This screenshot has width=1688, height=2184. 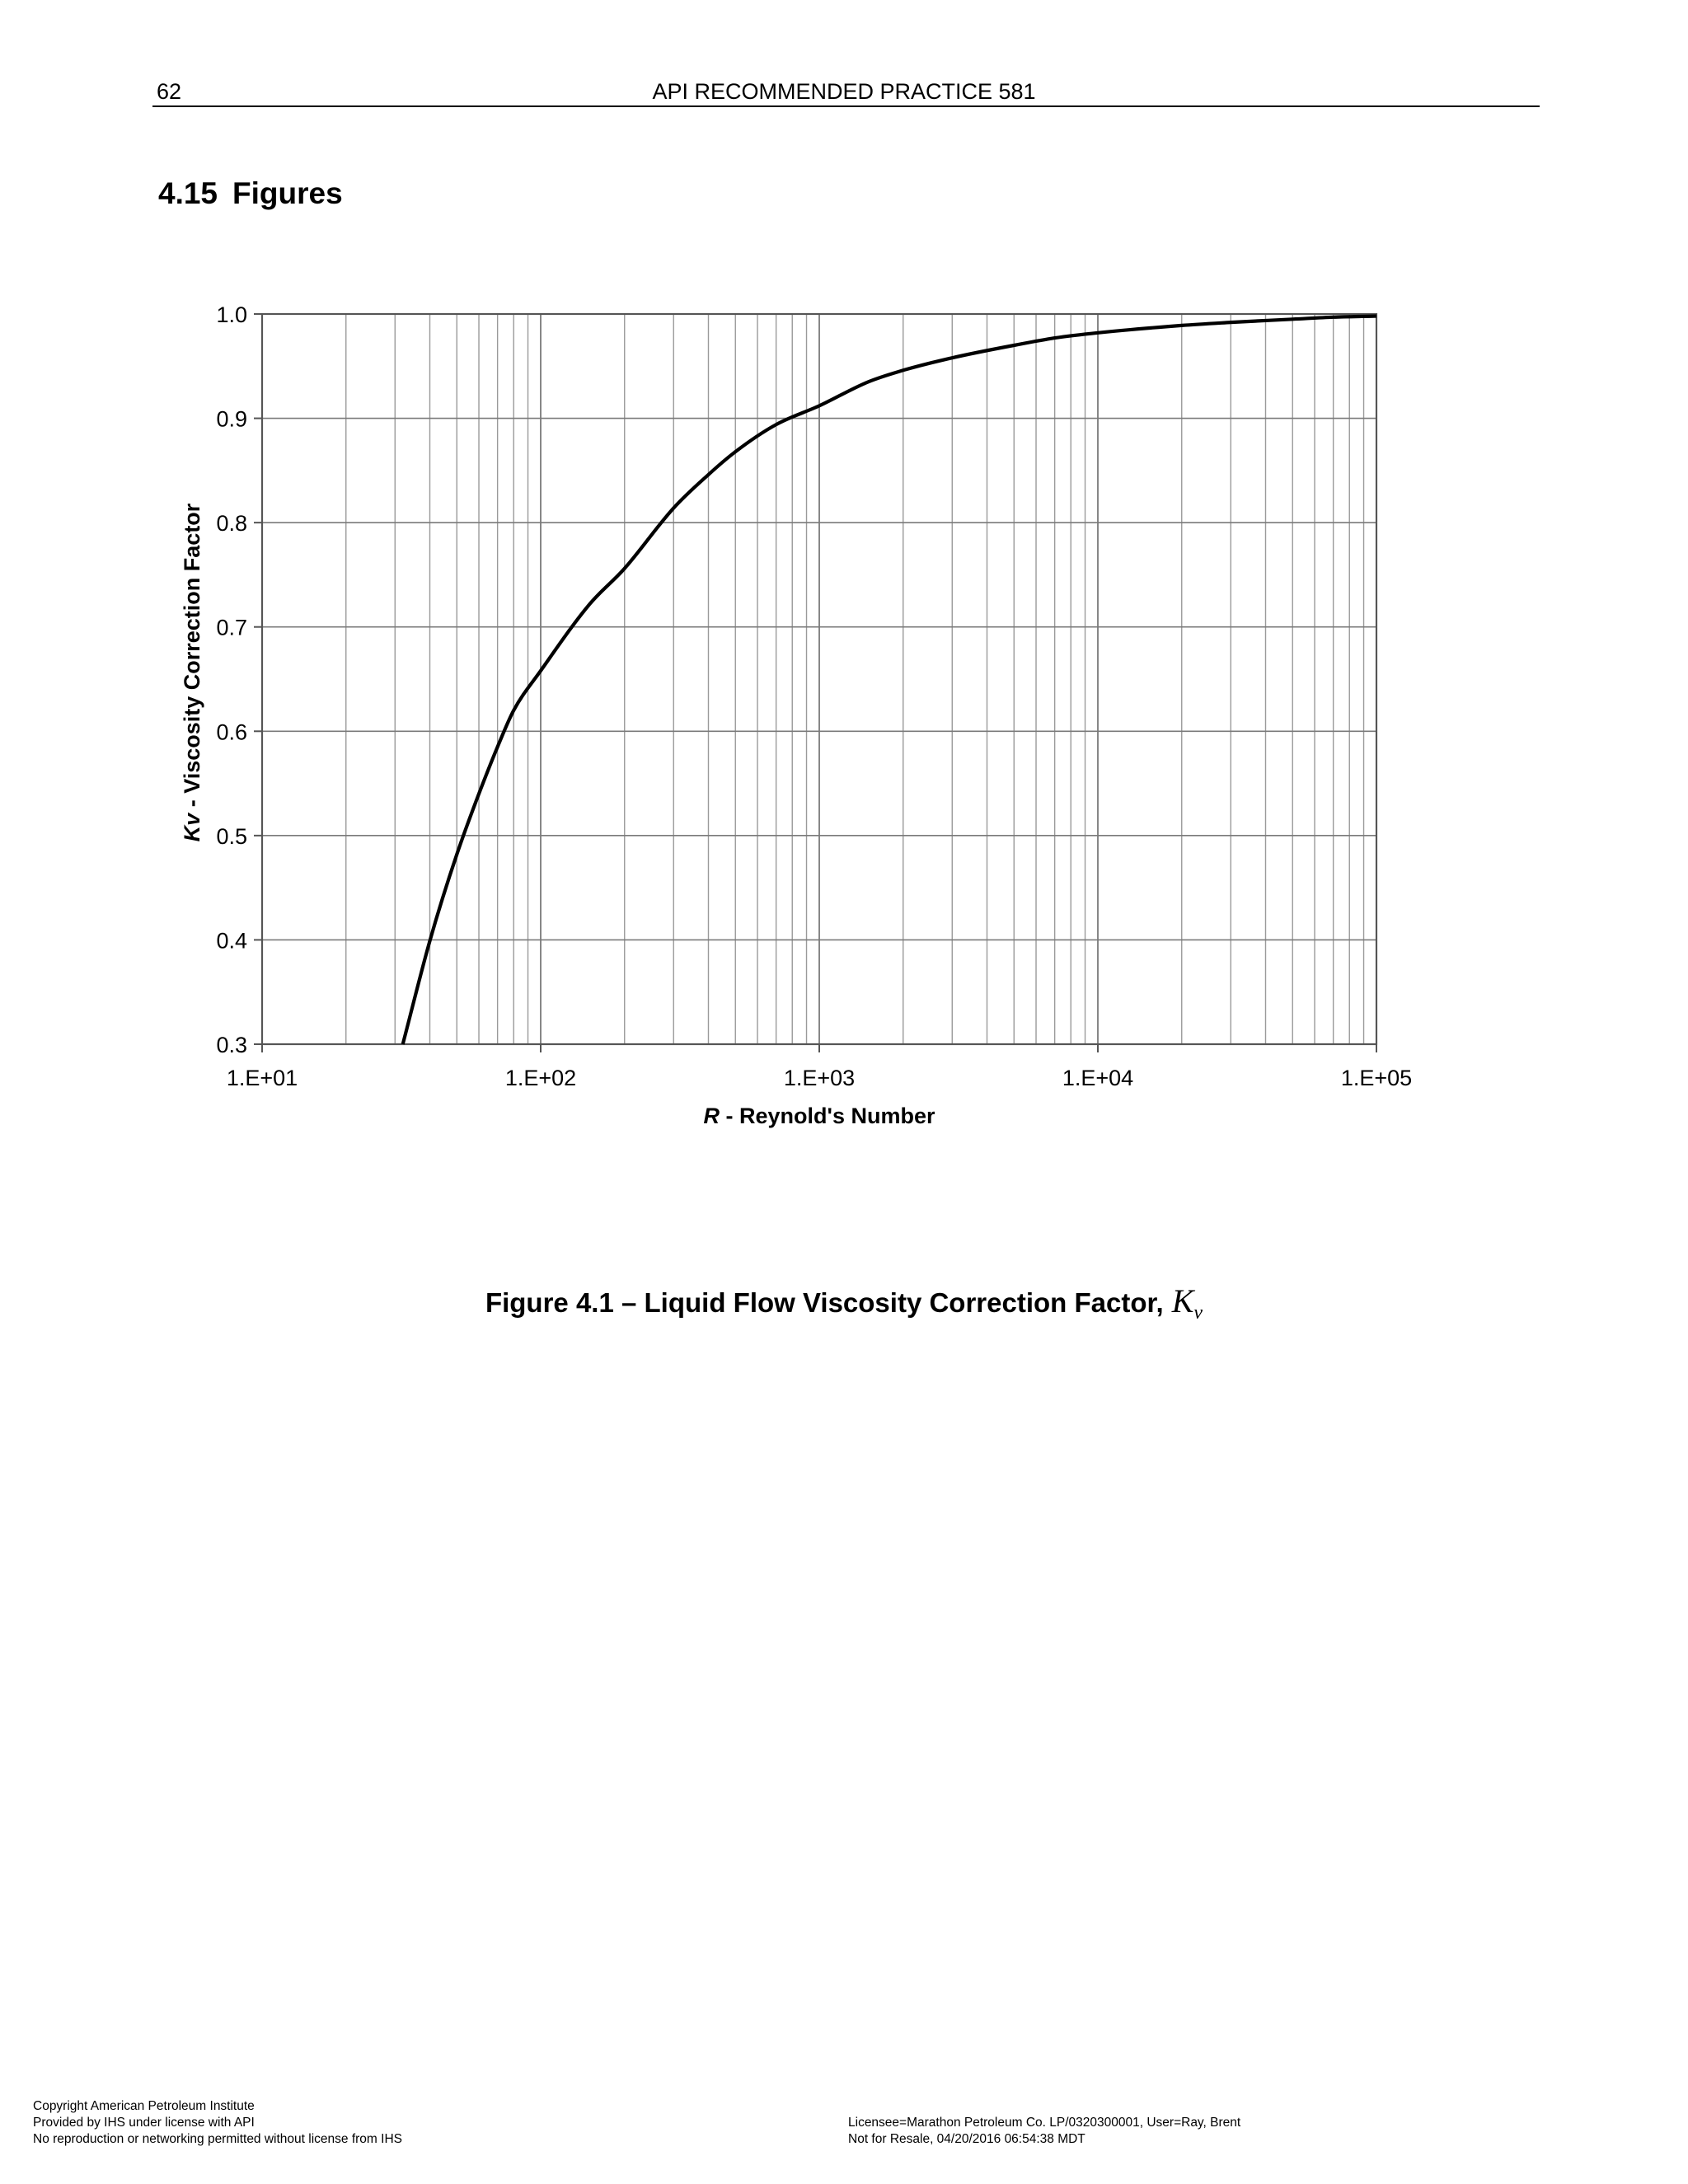 I want to click on caption-symbol: Kv, so click(x=1187, y=1303).